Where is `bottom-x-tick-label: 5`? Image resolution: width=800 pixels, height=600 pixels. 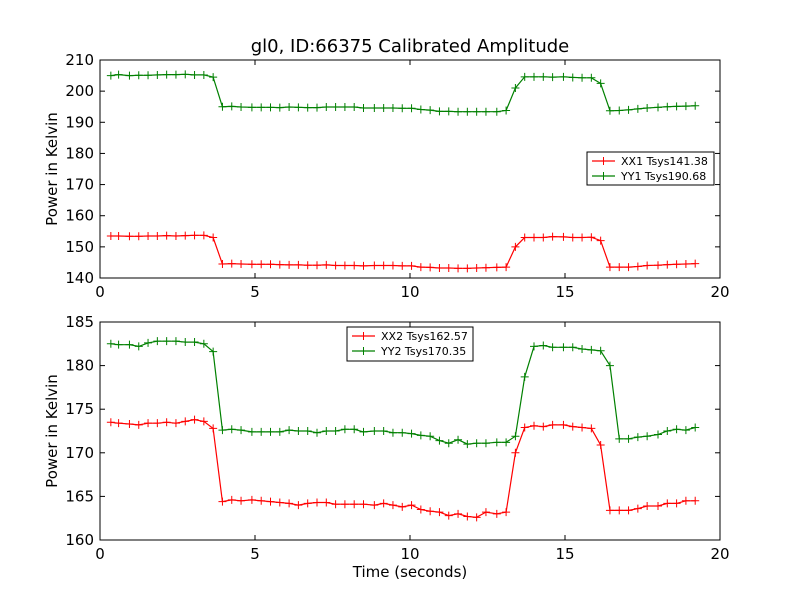
bottom-x-tick-label: 5 is located at coordinates (255, 554).